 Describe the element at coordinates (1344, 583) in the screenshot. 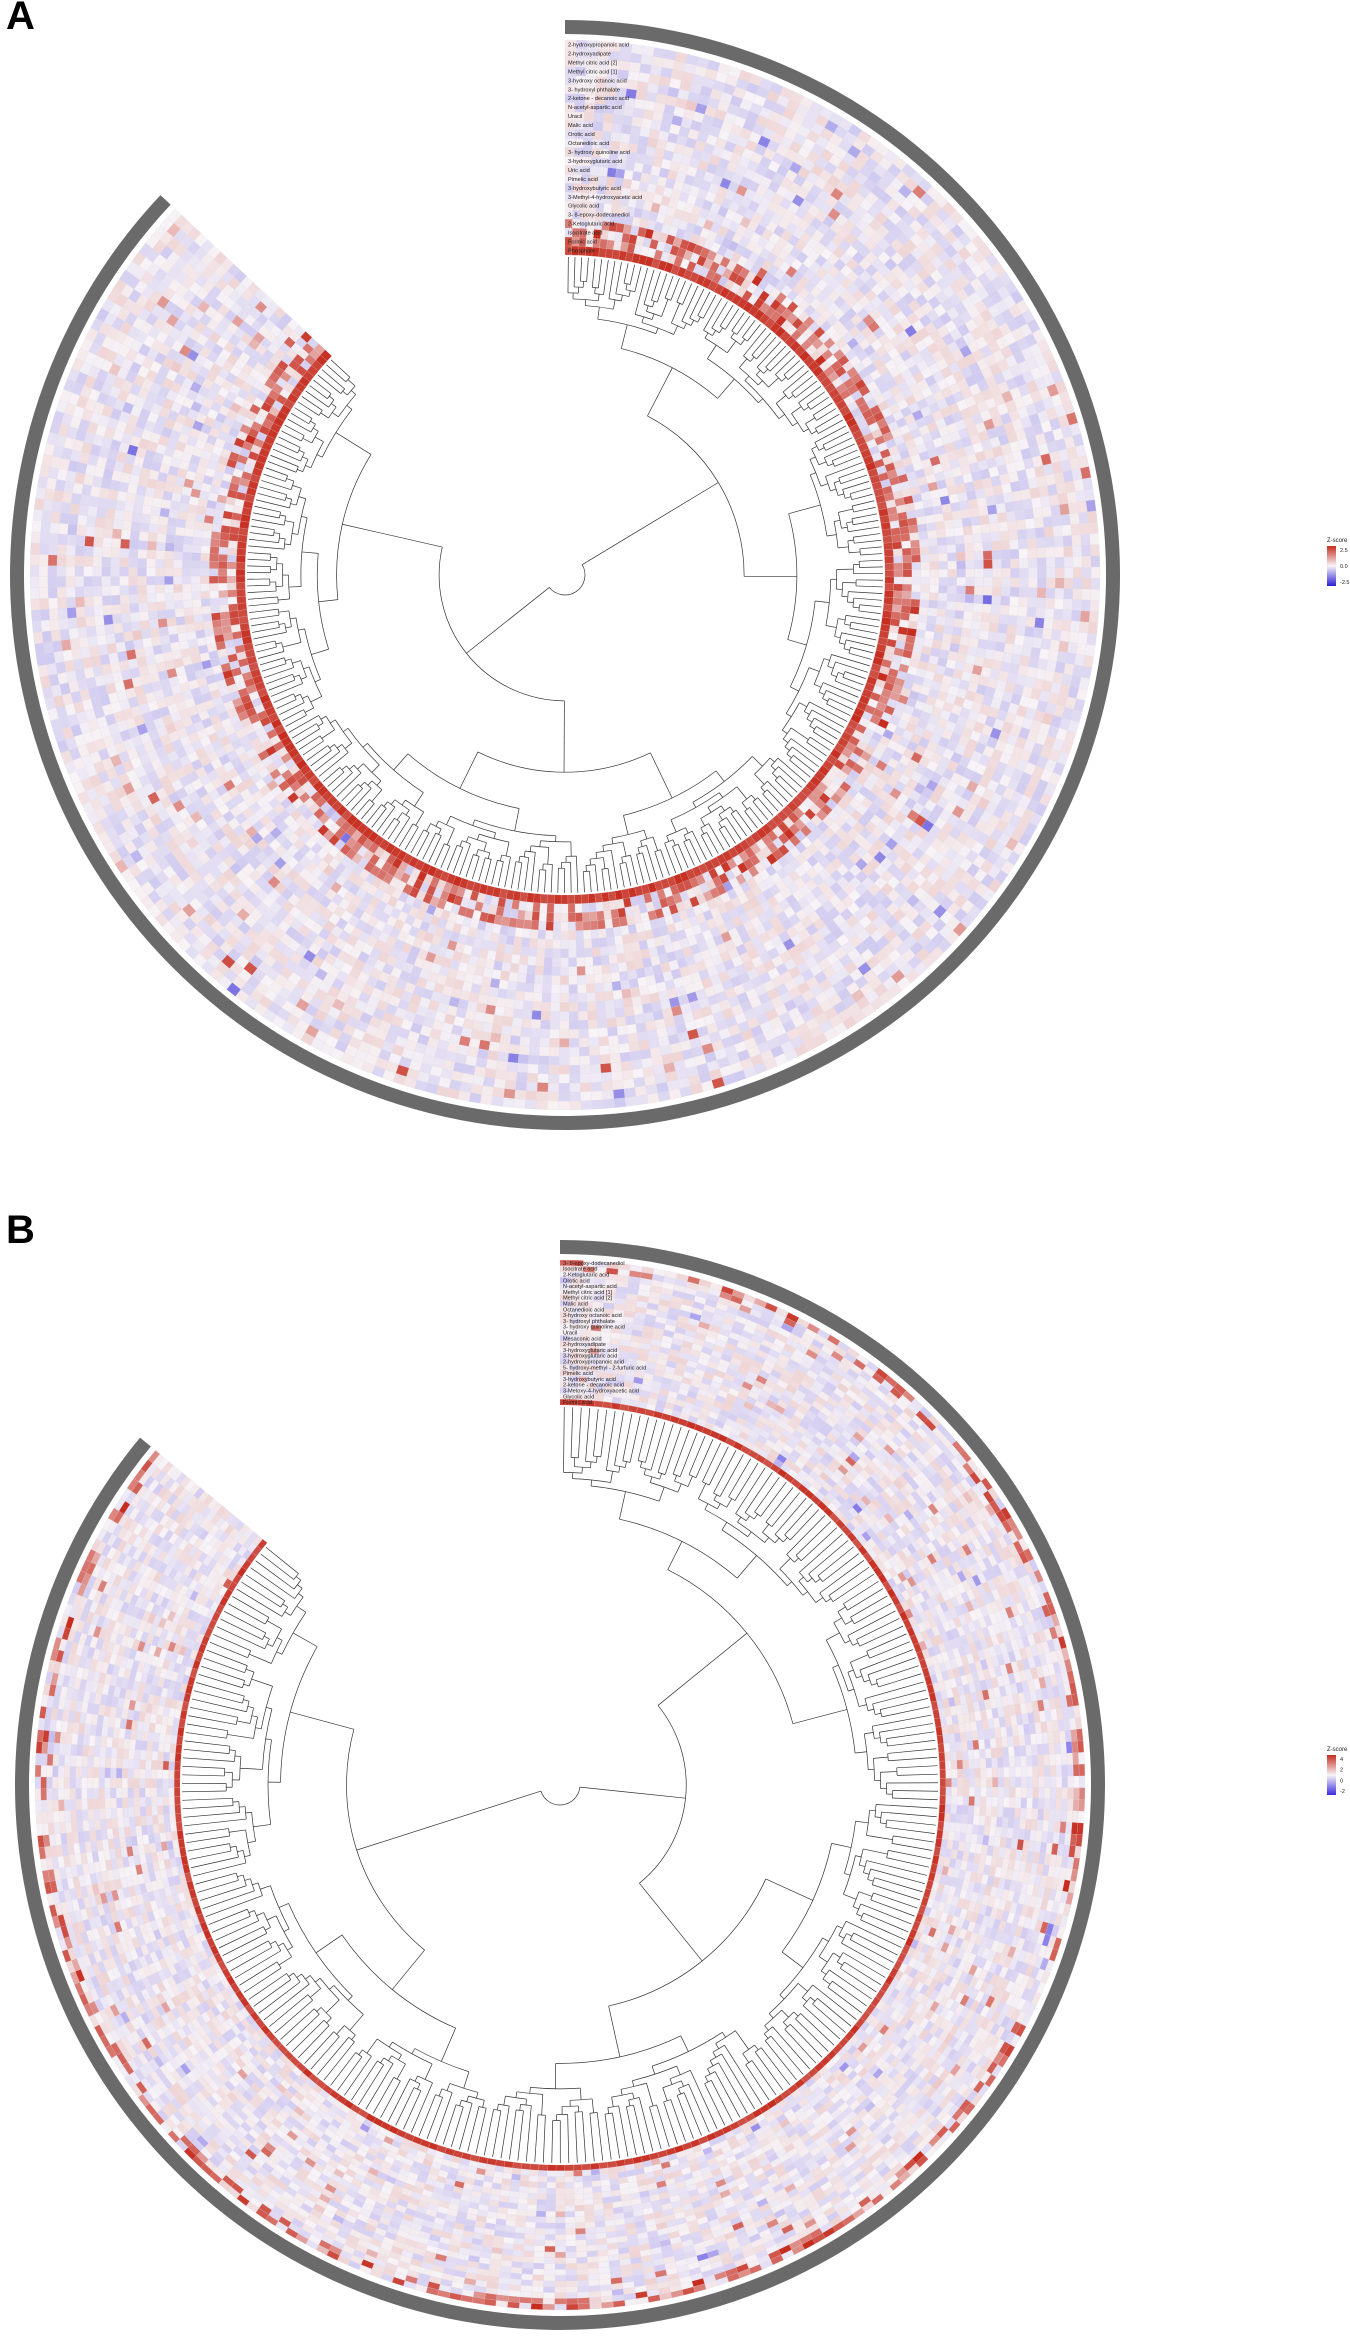

I see `legend-tick: -2.5` at that location.